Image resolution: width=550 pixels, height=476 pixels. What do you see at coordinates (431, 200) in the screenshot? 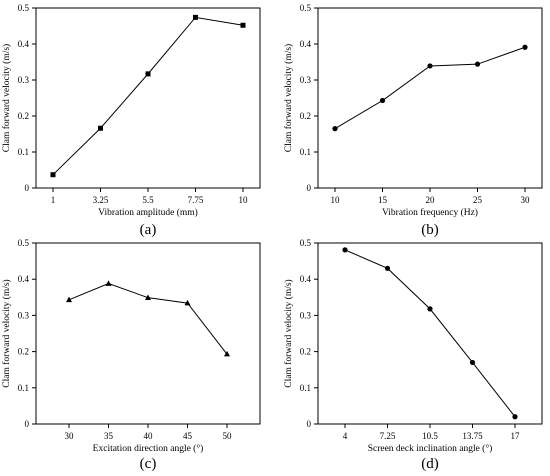
I see `x-tick-label: 20` at bounding box center [431, 200].